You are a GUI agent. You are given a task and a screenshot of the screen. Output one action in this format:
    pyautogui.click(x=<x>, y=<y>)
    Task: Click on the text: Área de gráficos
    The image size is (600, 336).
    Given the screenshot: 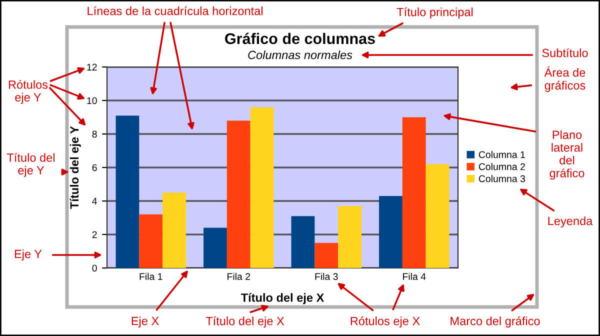 What is the action you would take?
    pyautogui.click(x=565, y=79)
    